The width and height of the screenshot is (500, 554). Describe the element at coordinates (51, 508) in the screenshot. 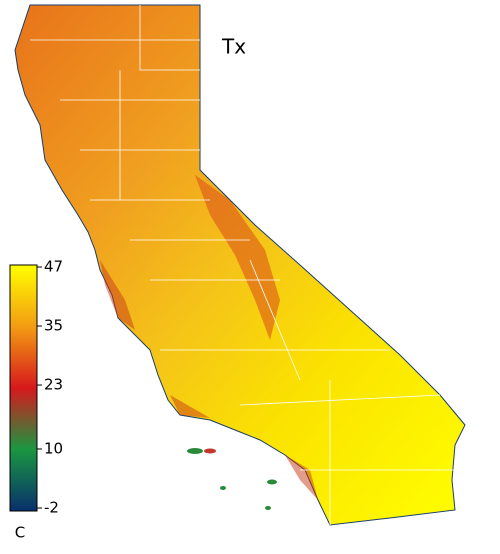

I see `colorbar-tick-label: -2` at that location.